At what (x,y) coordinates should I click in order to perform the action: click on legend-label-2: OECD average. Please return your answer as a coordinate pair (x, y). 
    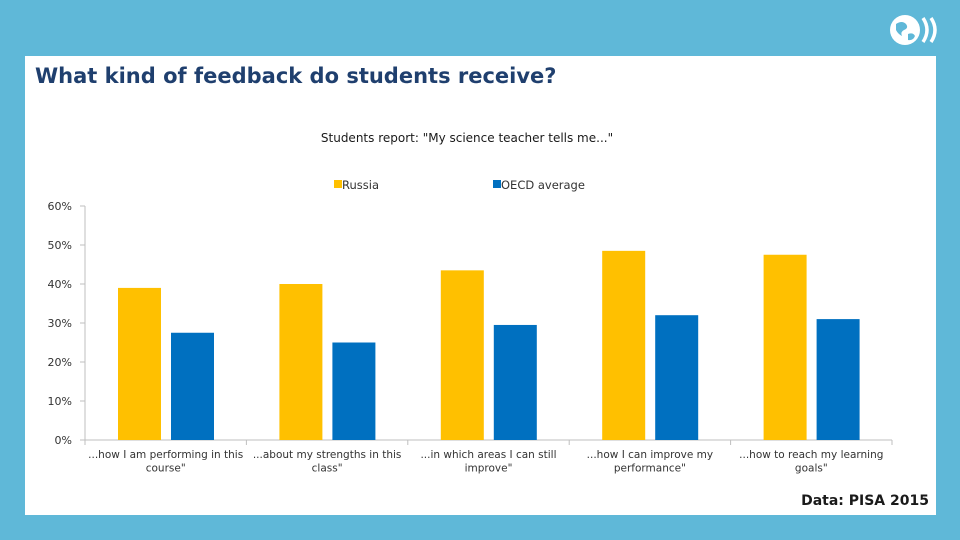
    Looking at the image, I should click on (543, 185).